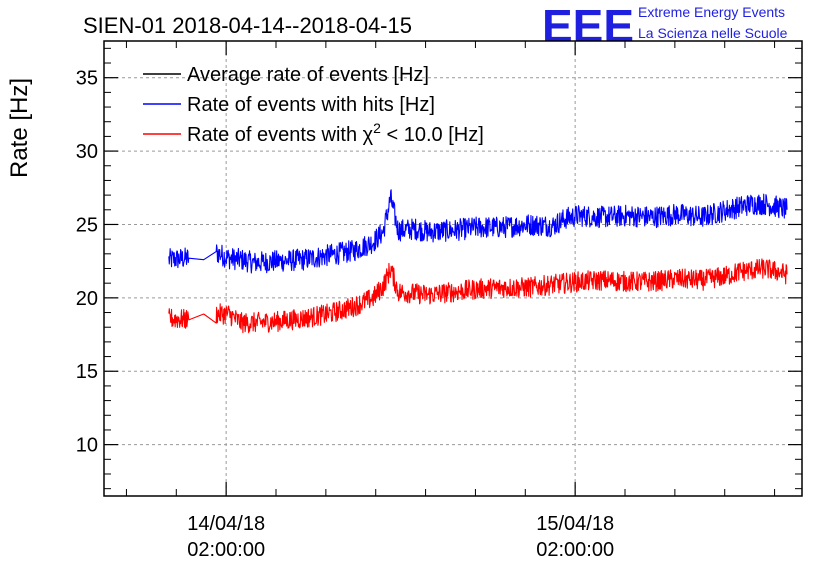 The image size is (836, 572). Describe the element at coordinates (311, 105) in the screenshot. I see `legend-label-hits: Rate of events with hits [Hz]` at that location.